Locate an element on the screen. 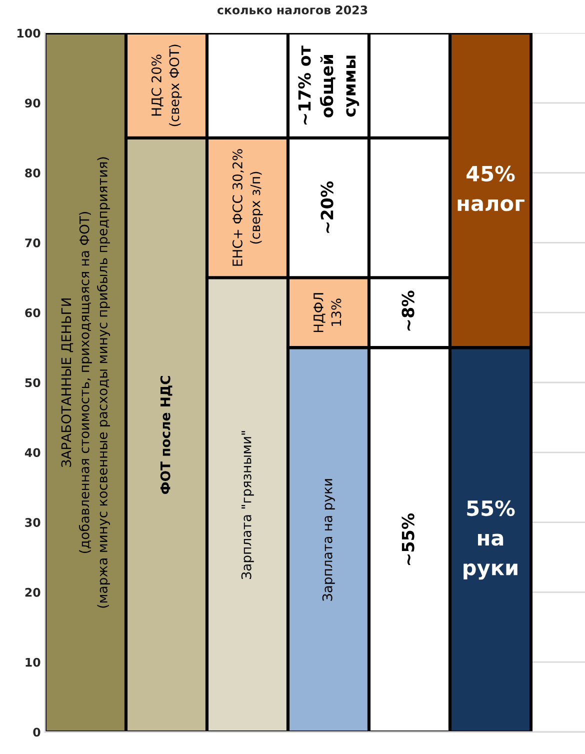 The image size is (585, 754). data-label: НДС 20% (сверх ФОТ) is located at coordinates (166, 85).